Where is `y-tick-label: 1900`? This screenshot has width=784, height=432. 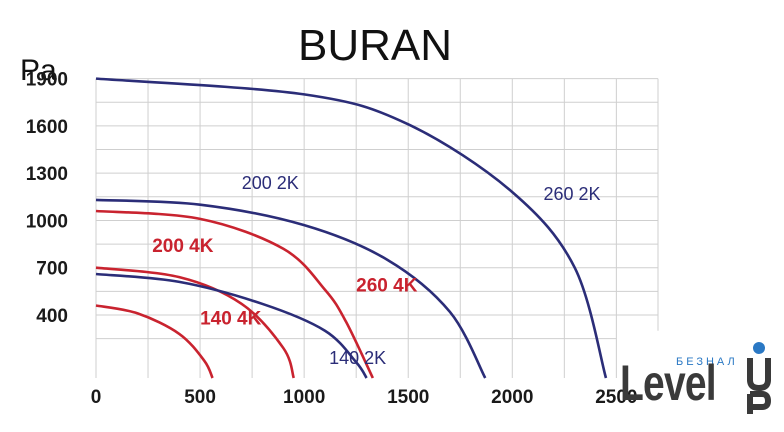 y-tick-label: 1900 is located at coordinates (47, 80).